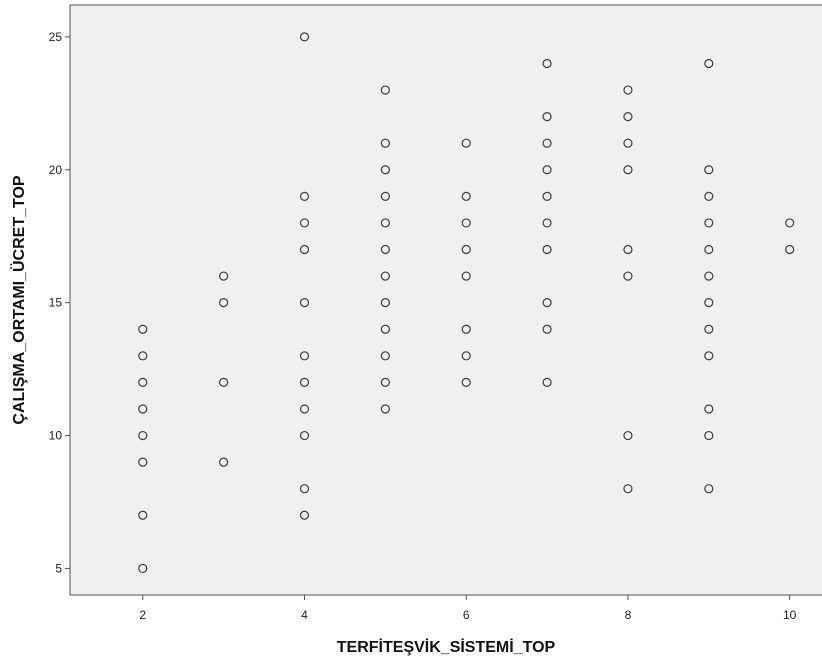  What do you see at coordinates (58, 568) in the screenshot?
I see `y-tick-label: 5` at bounding box center [58, 568].